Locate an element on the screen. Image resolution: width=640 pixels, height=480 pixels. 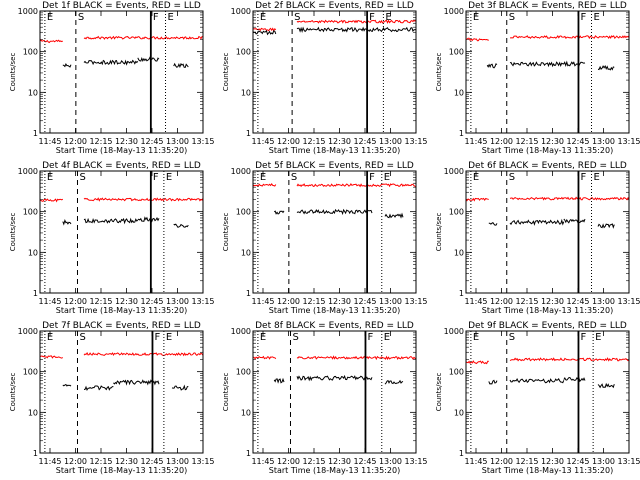
chart-title: Det 7f BLACK = Events, RED = LLD is located at coordinates (121, 326).